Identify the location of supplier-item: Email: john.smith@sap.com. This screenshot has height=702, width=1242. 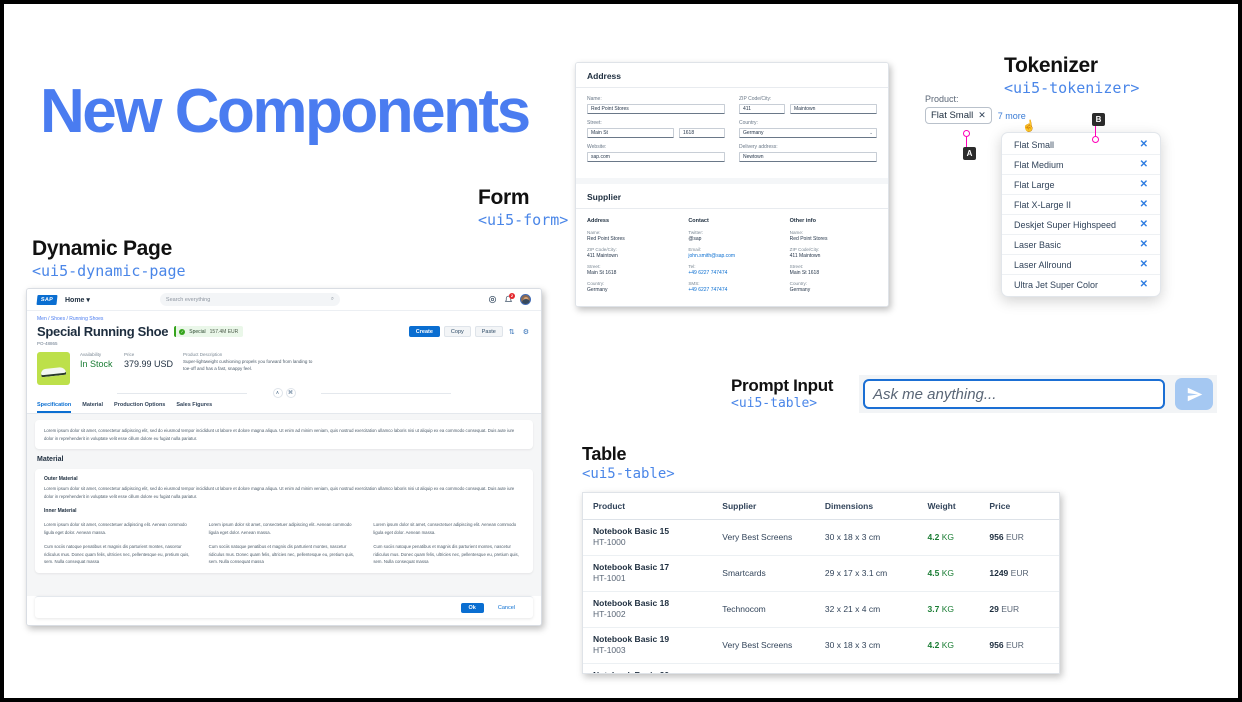
(731, 253).